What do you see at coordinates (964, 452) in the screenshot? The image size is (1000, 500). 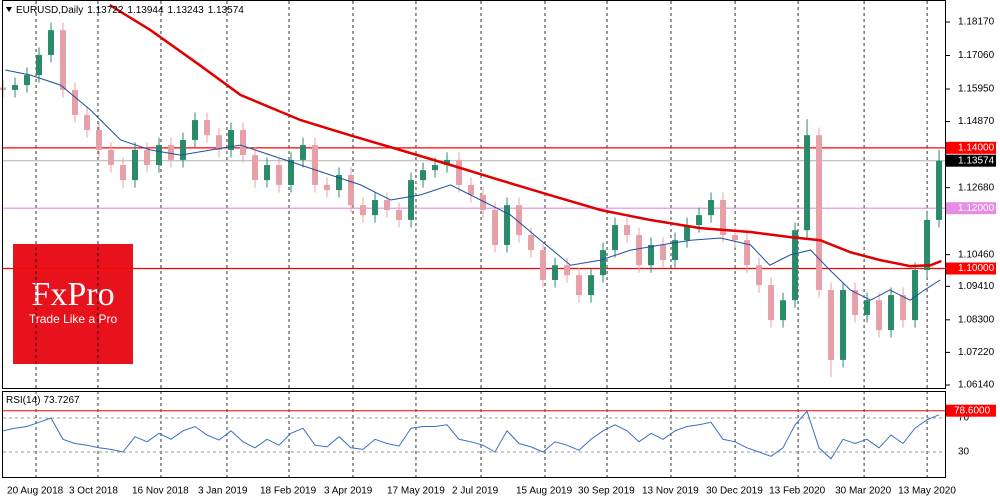 I see `rsi-tick-label: 30` at bounding box center [964, 452].